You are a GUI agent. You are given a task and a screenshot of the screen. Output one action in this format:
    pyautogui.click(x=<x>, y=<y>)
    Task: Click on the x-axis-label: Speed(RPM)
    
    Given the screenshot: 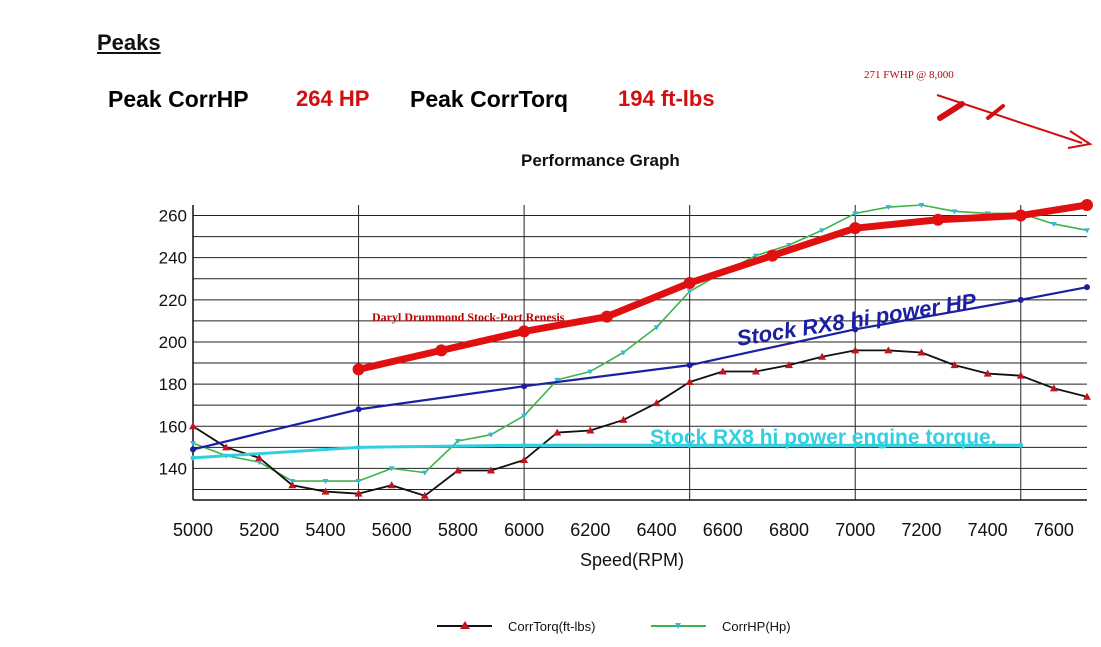 What is the action you would take?
    pyautogui.click(x=632, y=560)
    